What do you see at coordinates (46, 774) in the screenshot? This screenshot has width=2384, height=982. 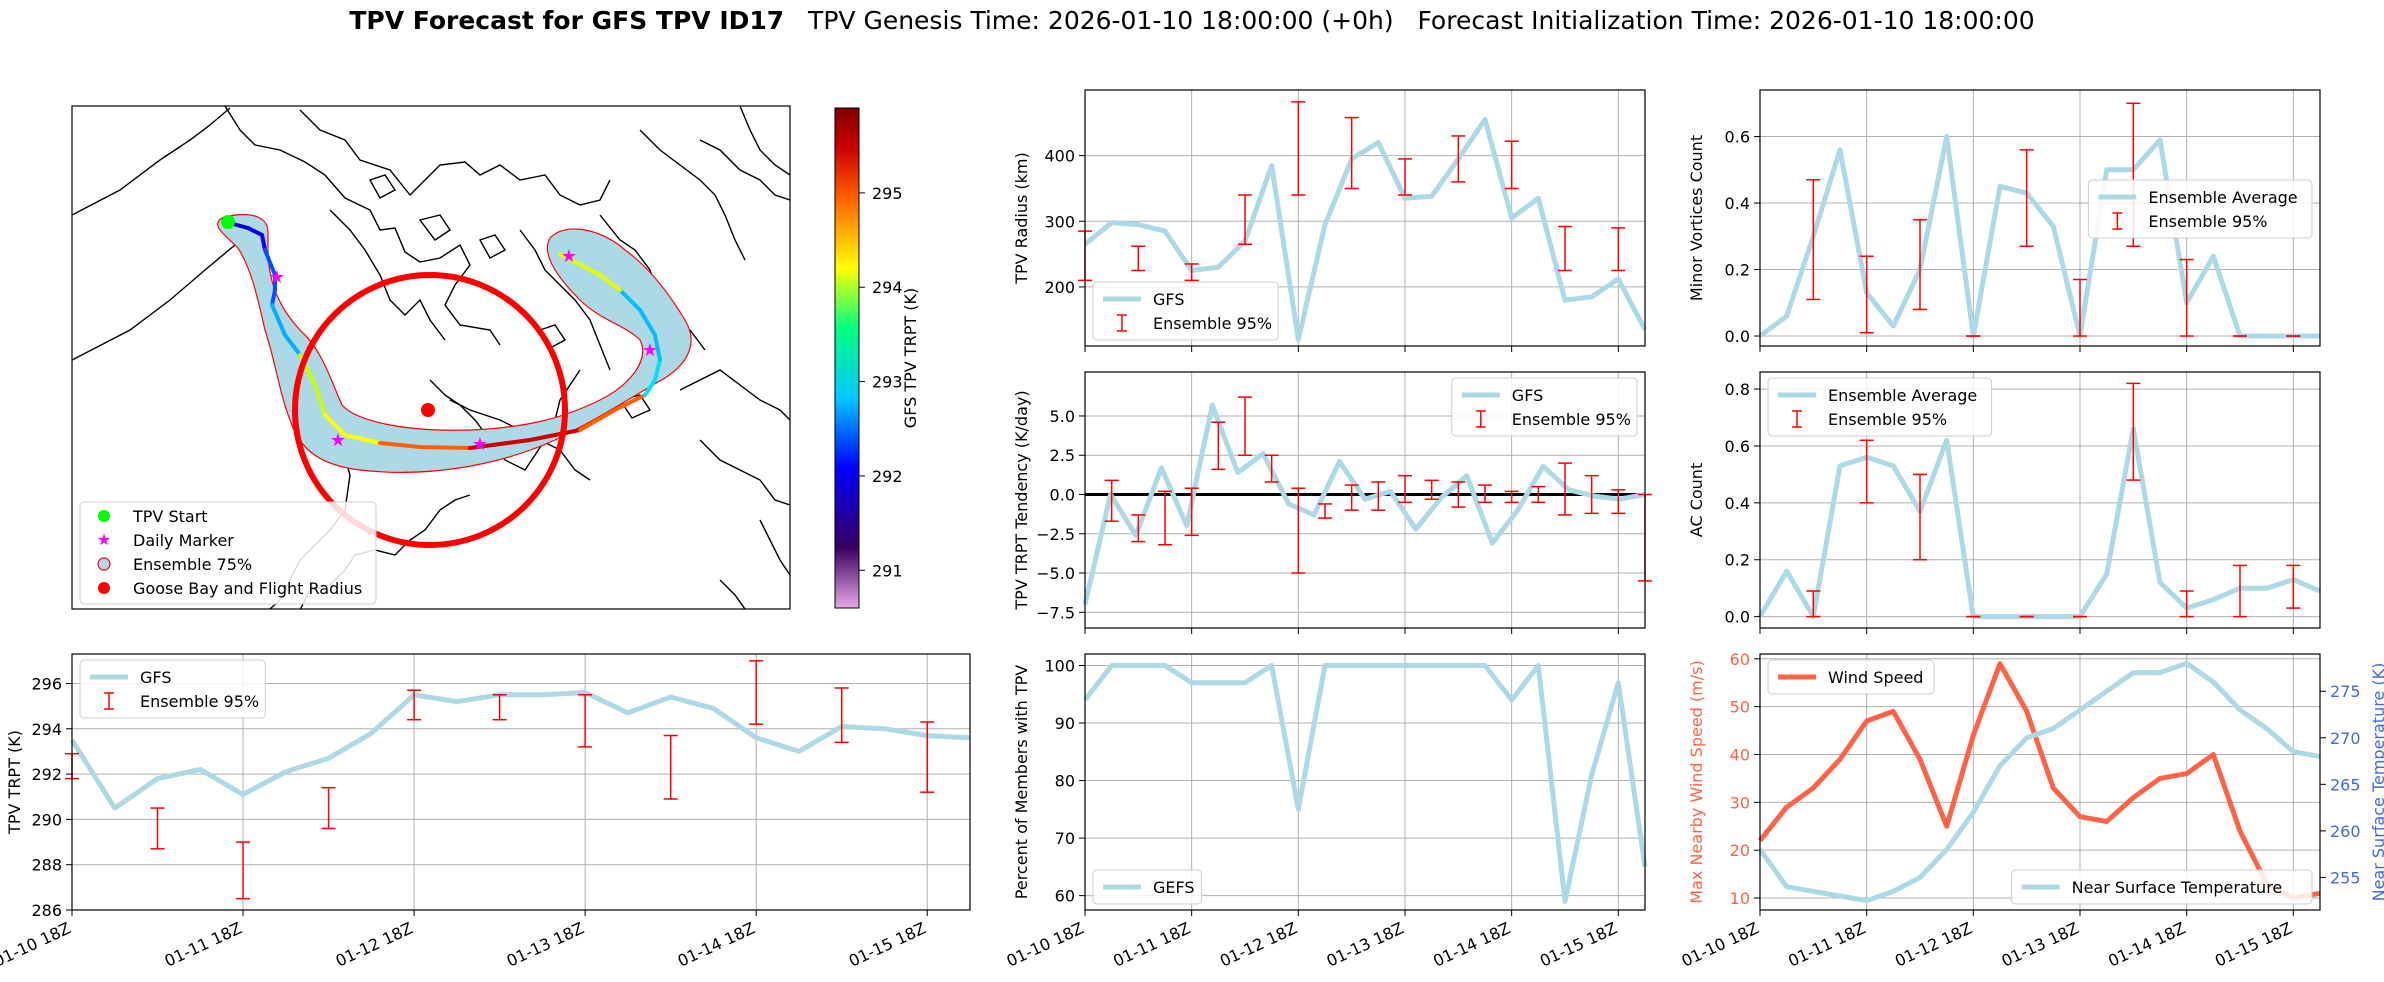 I see `y-tick-label: 292` at bounding box center [46, 774].